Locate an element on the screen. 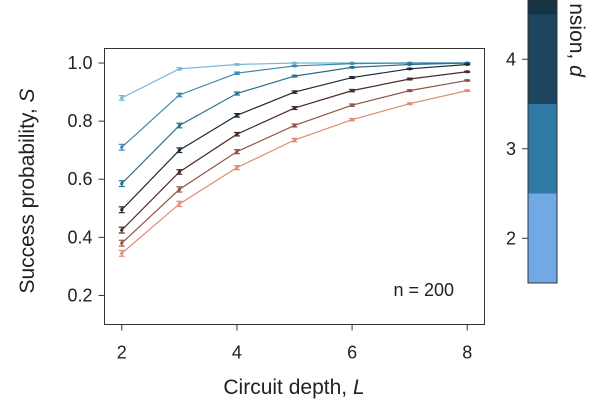  colorbar-tick-label: 2 is located at coordinates (511, 238).